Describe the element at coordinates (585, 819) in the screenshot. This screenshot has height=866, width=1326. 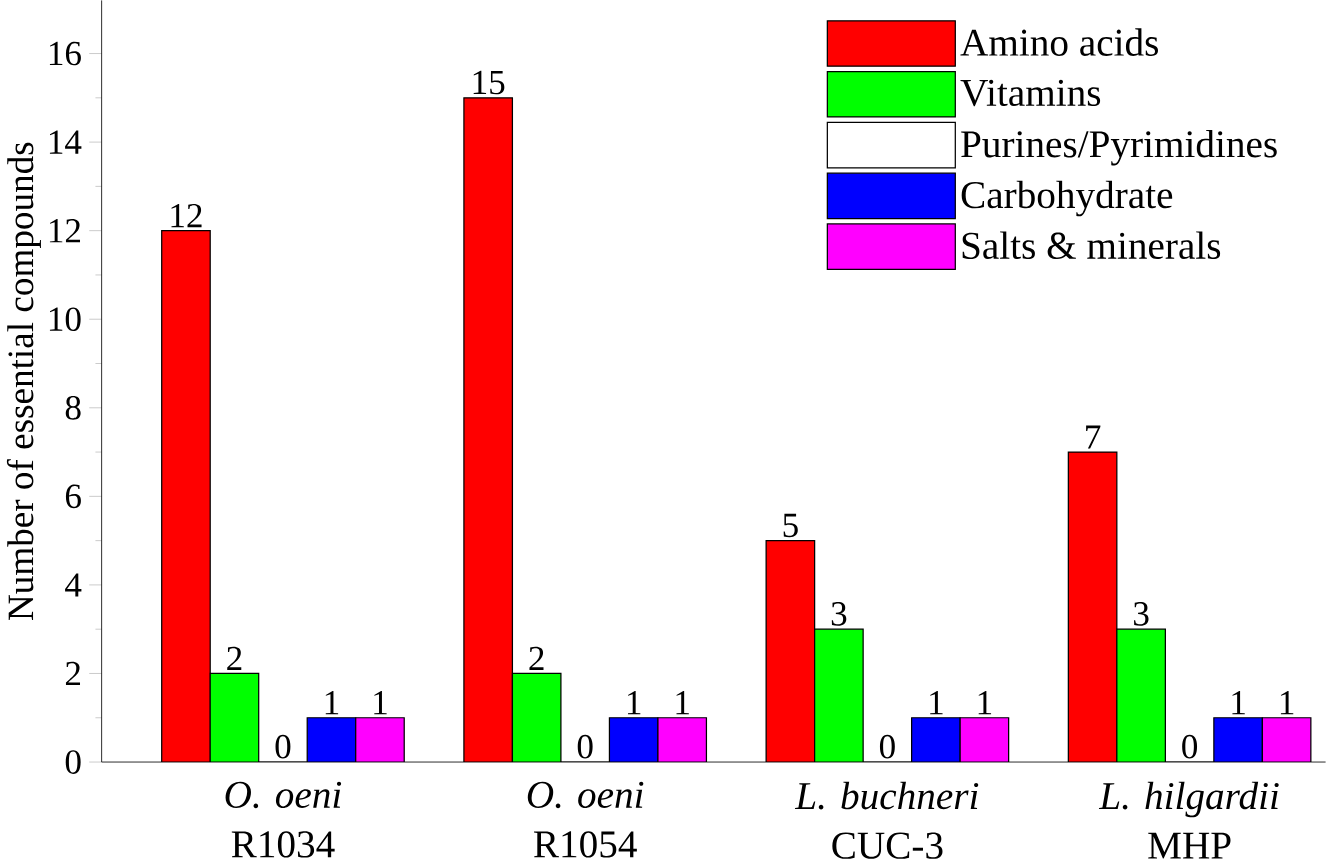
I see `x-tick-label: O. oeni R1054` at that location.